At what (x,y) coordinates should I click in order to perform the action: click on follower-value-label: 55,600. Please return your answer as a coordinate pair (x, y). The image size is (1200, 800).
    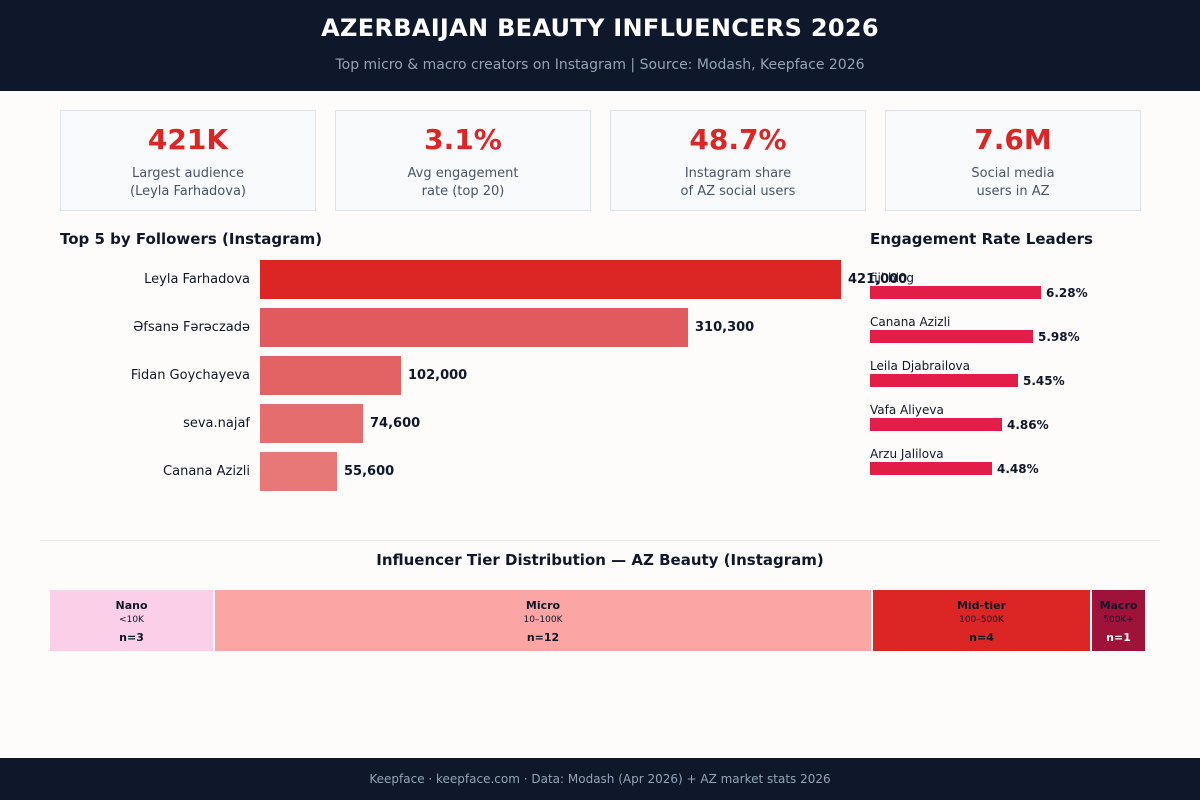
    Looking at the image, I should click on (369, 471).